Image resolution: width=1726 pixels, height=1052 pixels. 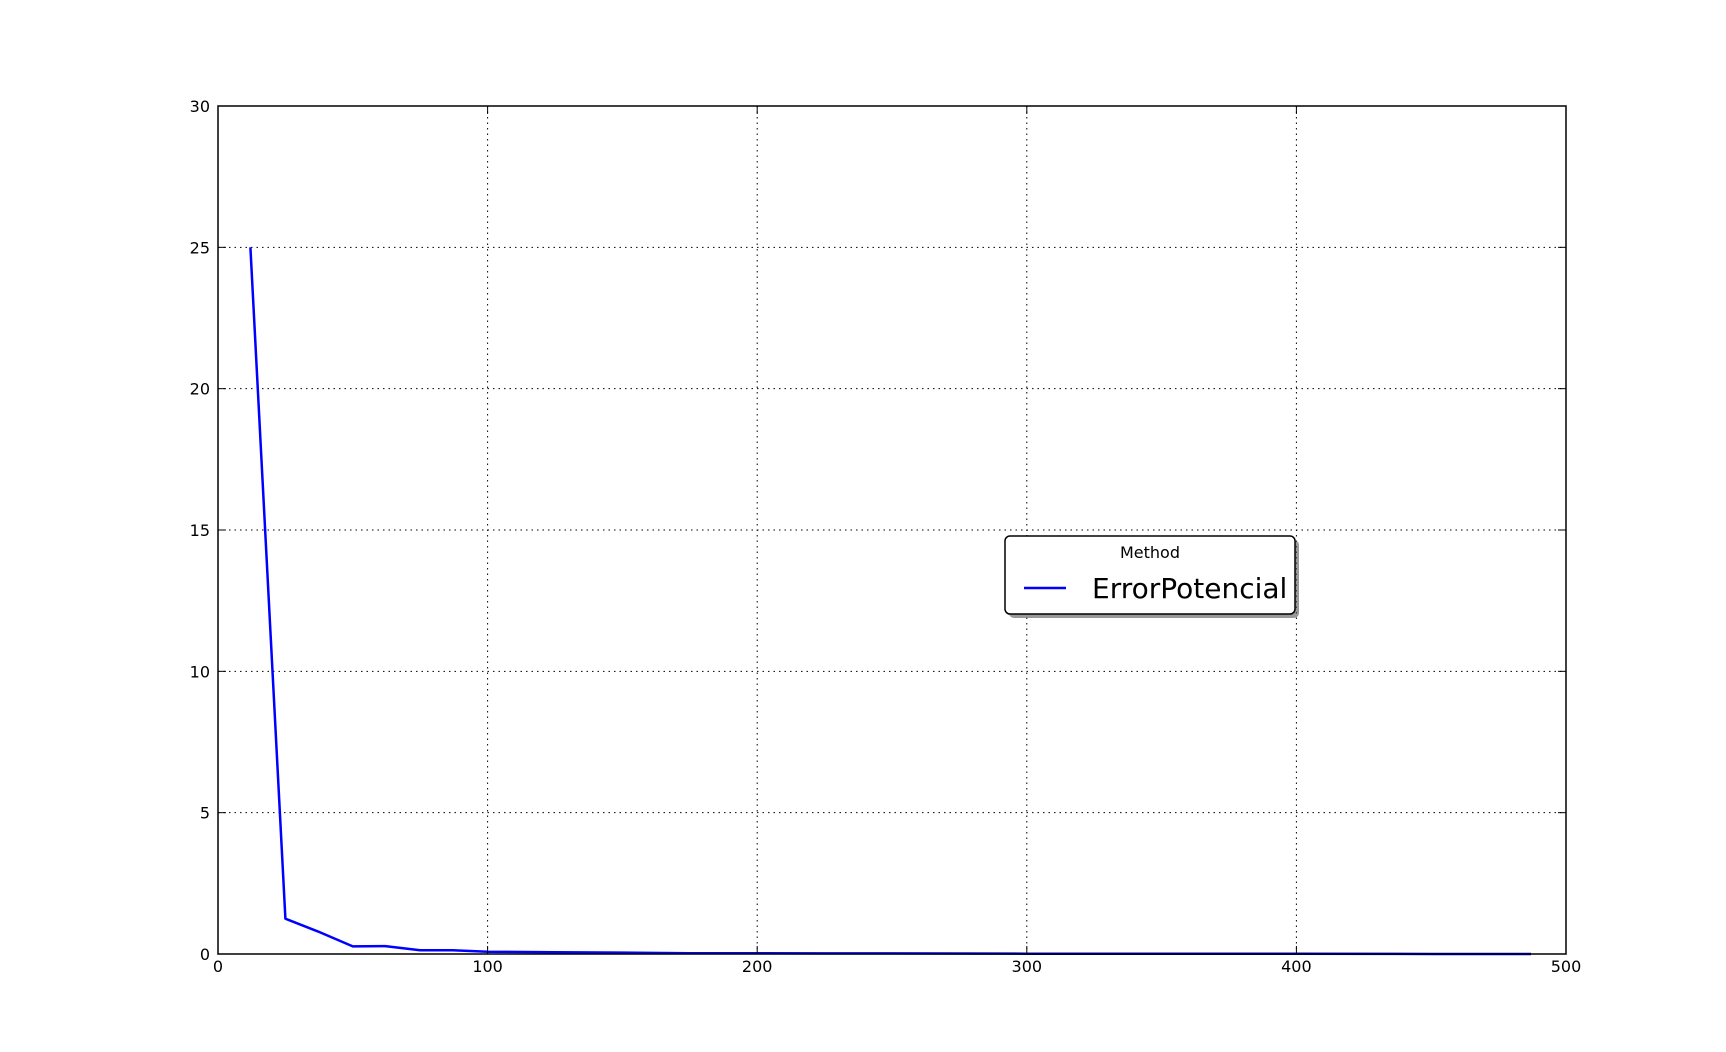 I want to click on x-tick-label: 0, so click(x=218, y=966).